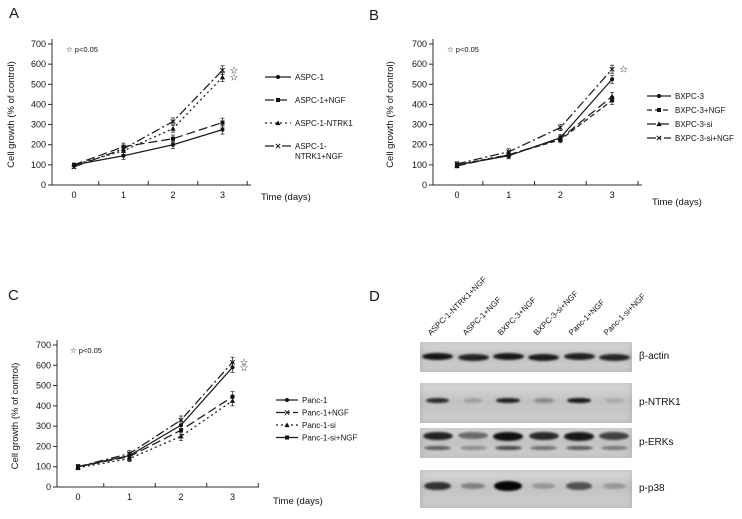  I want to click on blot-row-label: p-NTRK1, so click(660, 402).